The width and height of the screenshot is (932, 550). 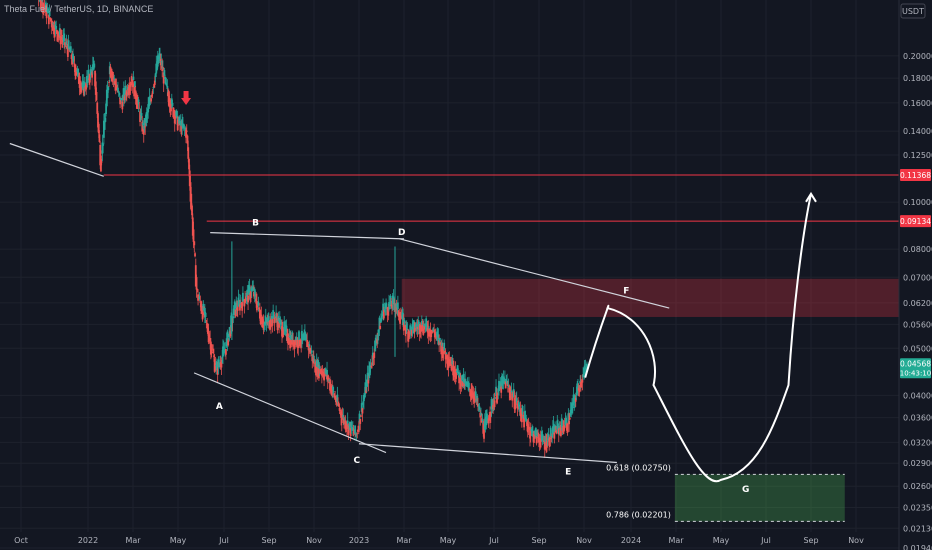 What do you see at coordinates (725, 492) in the screenshot?
I see `fib-levels: 0.618 (0.02750) 0.786 (0.02201)` at bounding box center [725, 492].